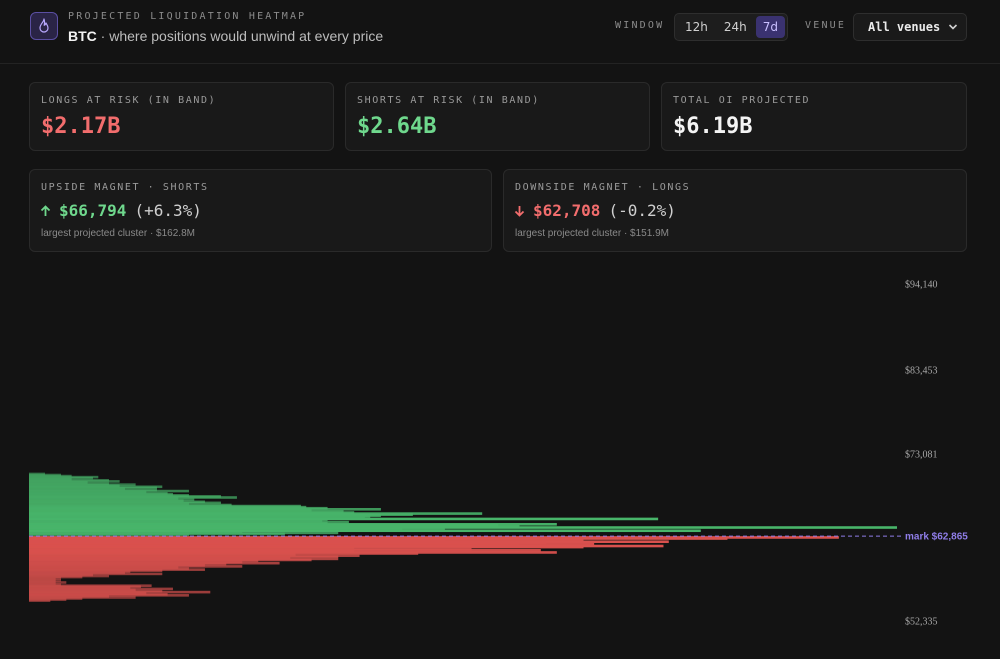 The image size is (1000, 659). Describe the element at coordinates (713, 126) in the screenshot. I see `stat-value: $6.19B` at that location.